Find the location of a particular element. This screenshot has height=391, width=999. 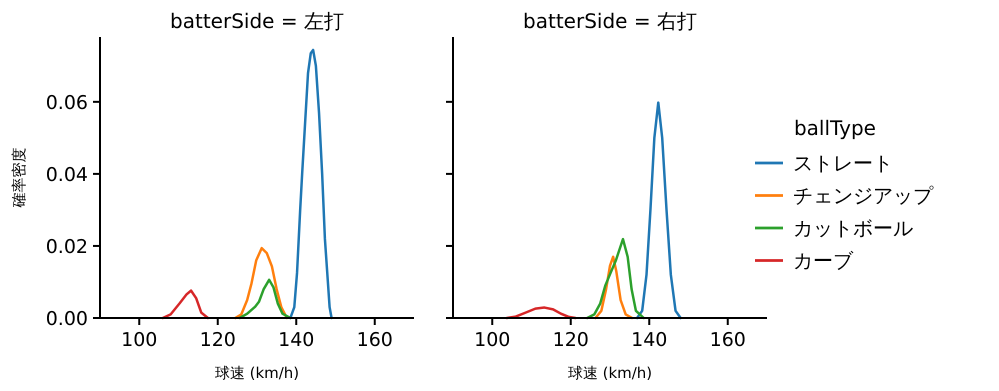

y-tick-label: 0.00 is located at coordinates (67, 319).